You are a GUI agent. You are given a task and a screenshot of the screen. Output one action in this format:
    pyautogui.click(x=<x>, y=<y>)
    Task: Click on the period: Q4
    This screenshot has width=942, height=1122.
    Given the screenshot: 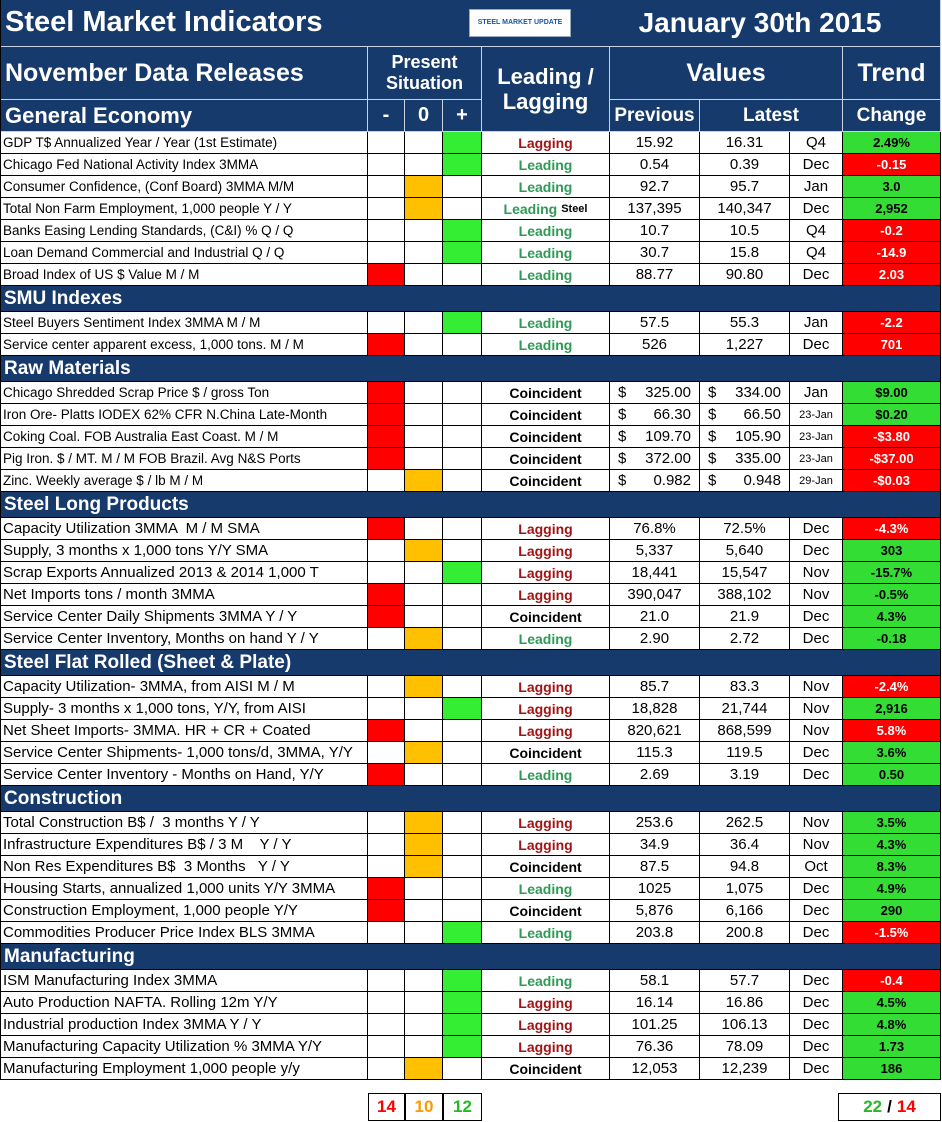 What is the action you would take?
    pyautogui.click(x=816, y=231)
    